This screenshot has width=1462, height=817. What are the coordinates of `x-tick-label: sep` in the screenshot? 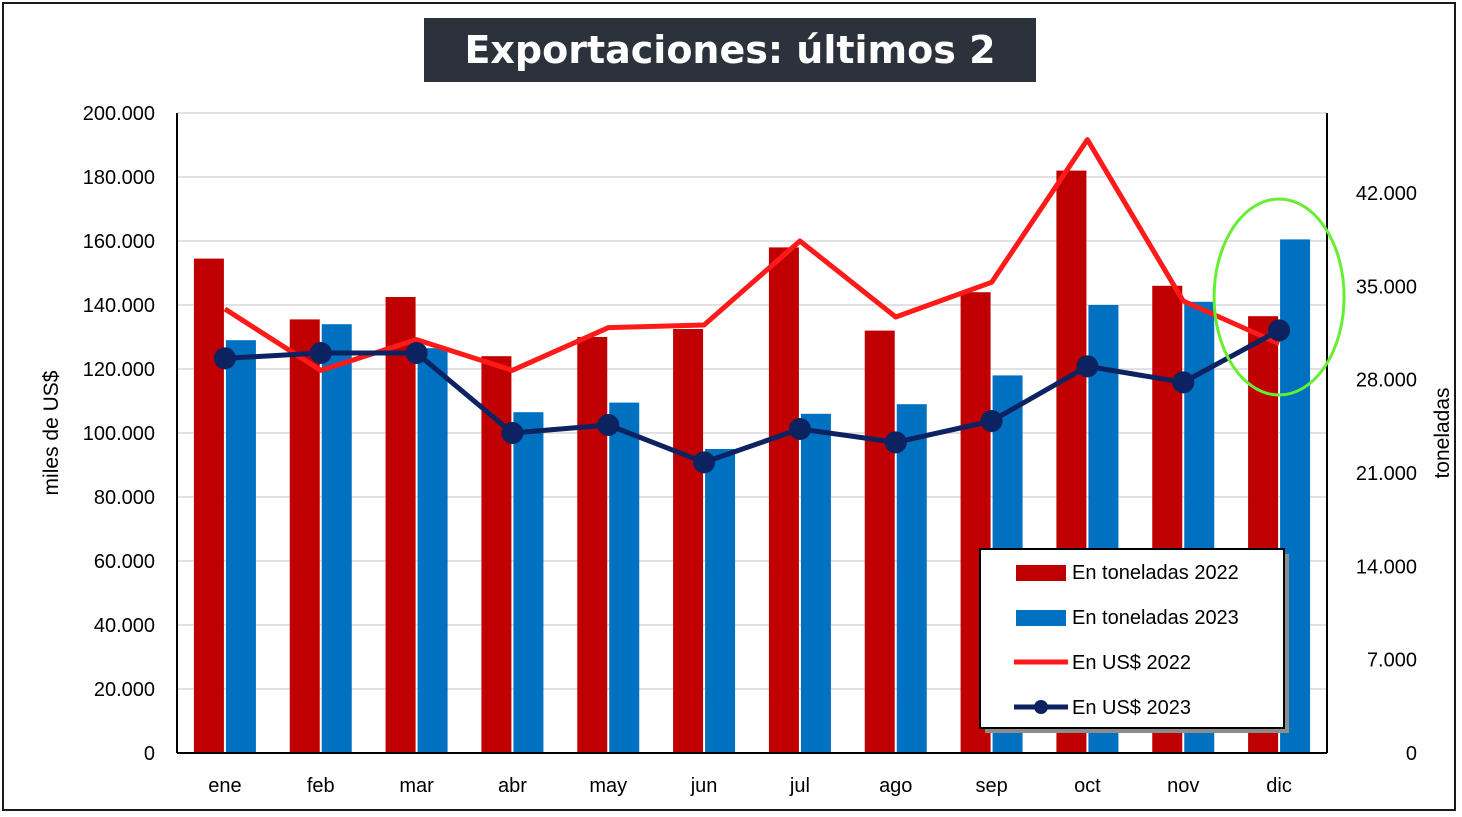 It's located at (991, 786).